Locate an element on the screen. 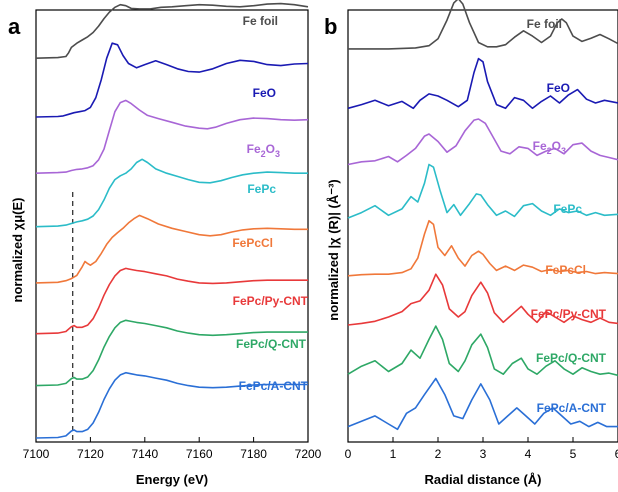 The width and height of the screenshot is (618, 492). x-tick-label: 5 is located at coordinates (573, 454).